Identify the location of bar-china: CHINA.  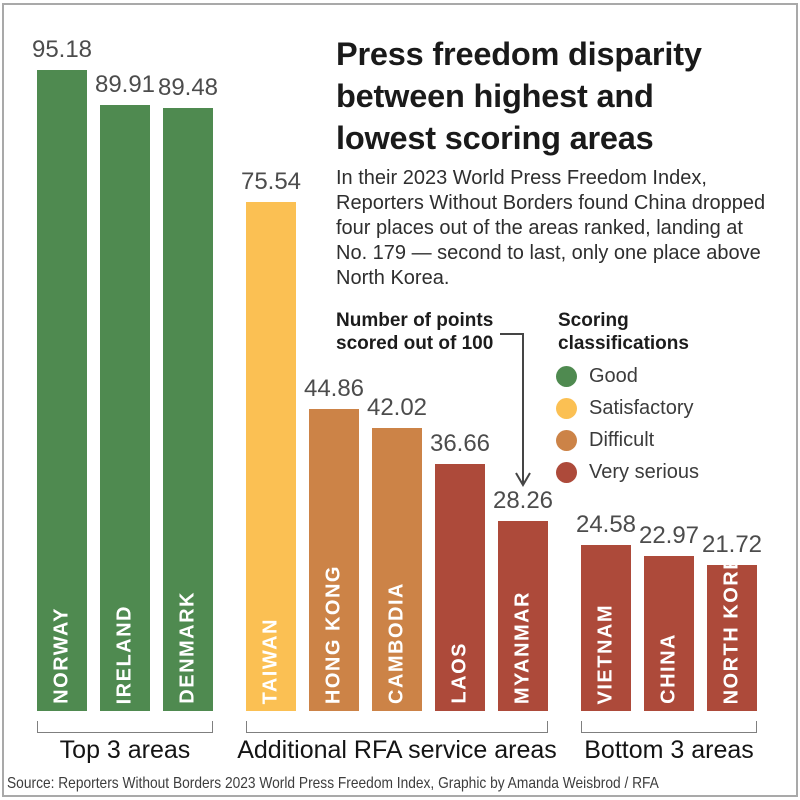
(669, 633).